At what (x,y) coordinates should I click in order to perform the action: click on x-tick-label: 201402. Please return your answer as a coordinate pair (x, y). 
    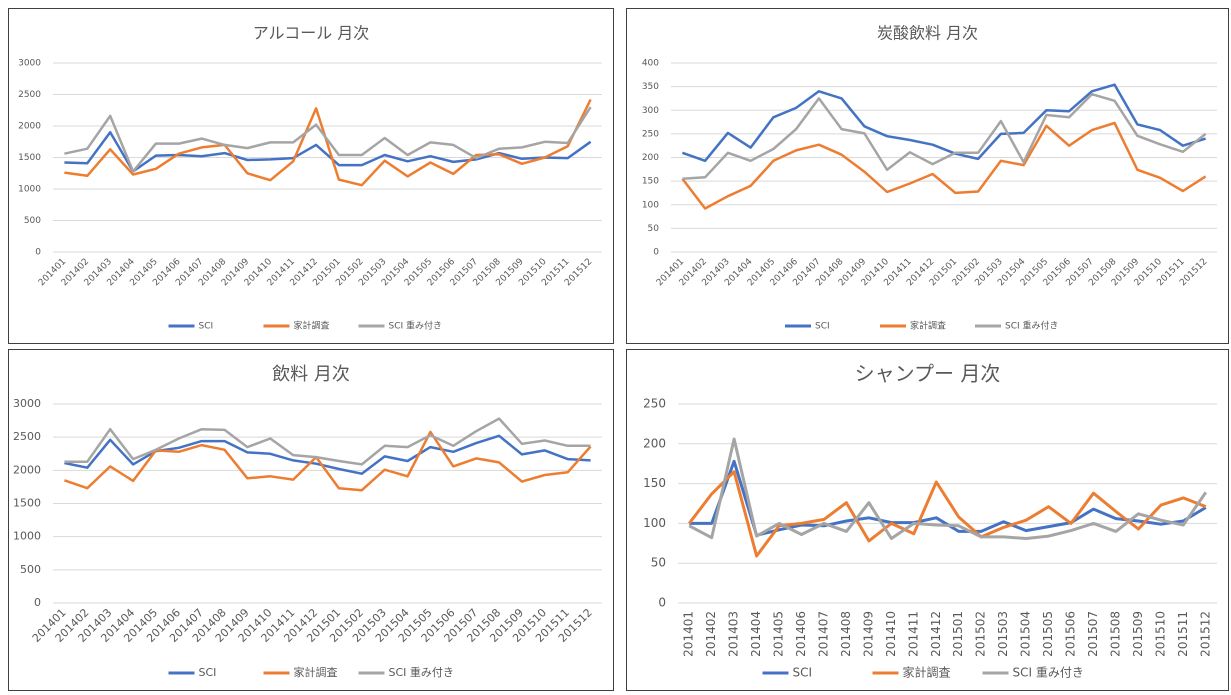
    Looking at the image, I should click on (711, 634).